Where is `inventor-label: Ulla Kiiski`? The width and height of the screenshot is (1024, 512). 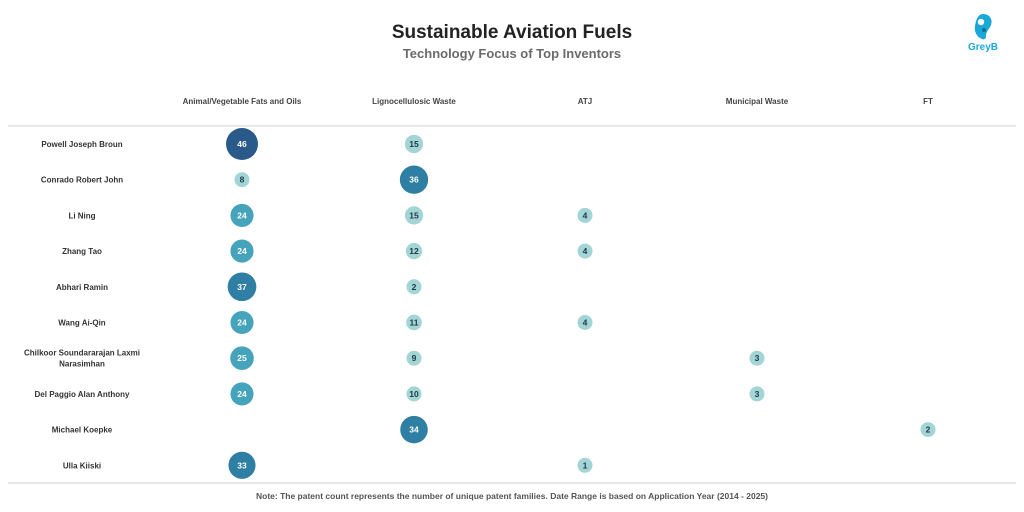 inventor-label: Ulla Kiiski is located at coordinates (82, 465).